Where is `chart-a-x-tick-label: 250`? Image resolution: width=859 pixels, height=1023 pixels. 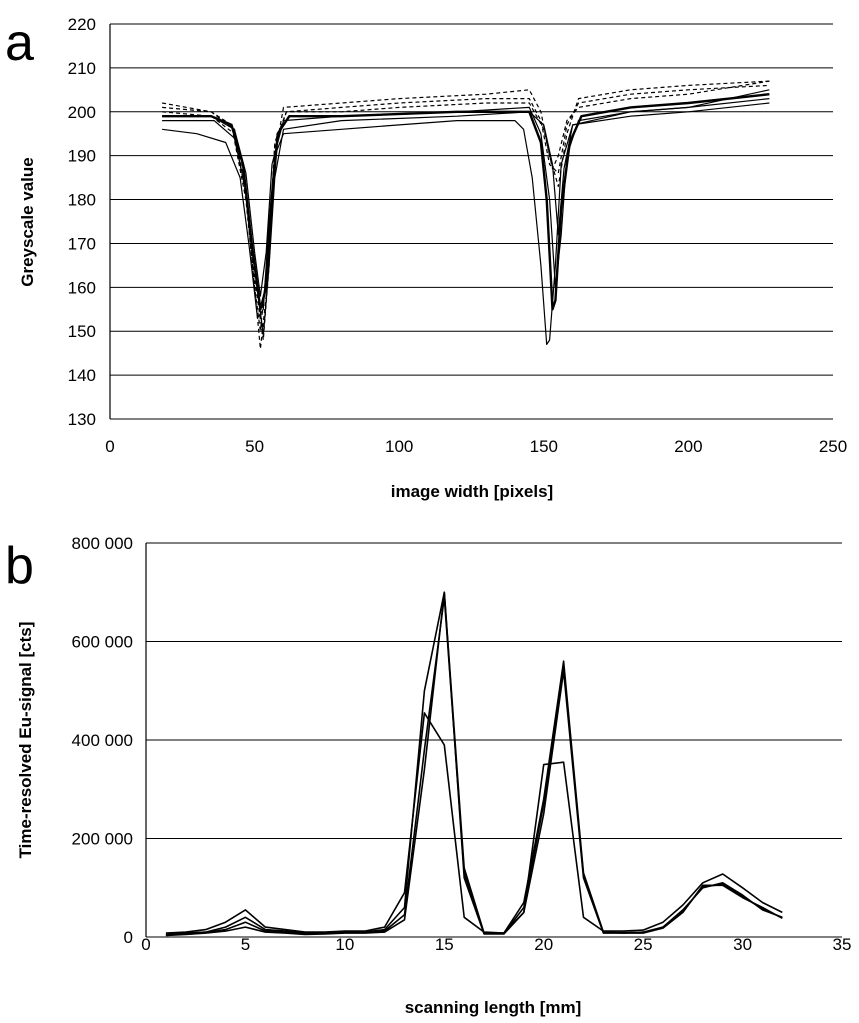 chart-a-x-tick-label: 250 is located at coordinates (833, 446).